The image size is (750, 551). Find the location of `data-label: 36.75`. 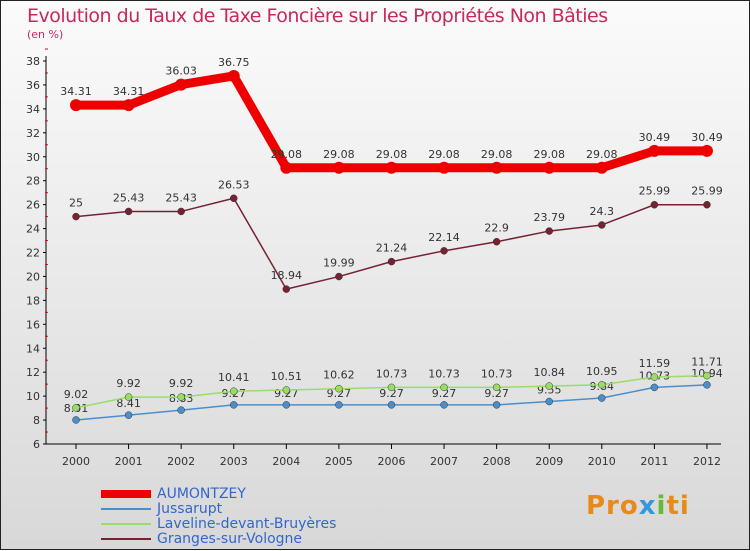

data-label: 36.75 is located at coordinates (234, 62).